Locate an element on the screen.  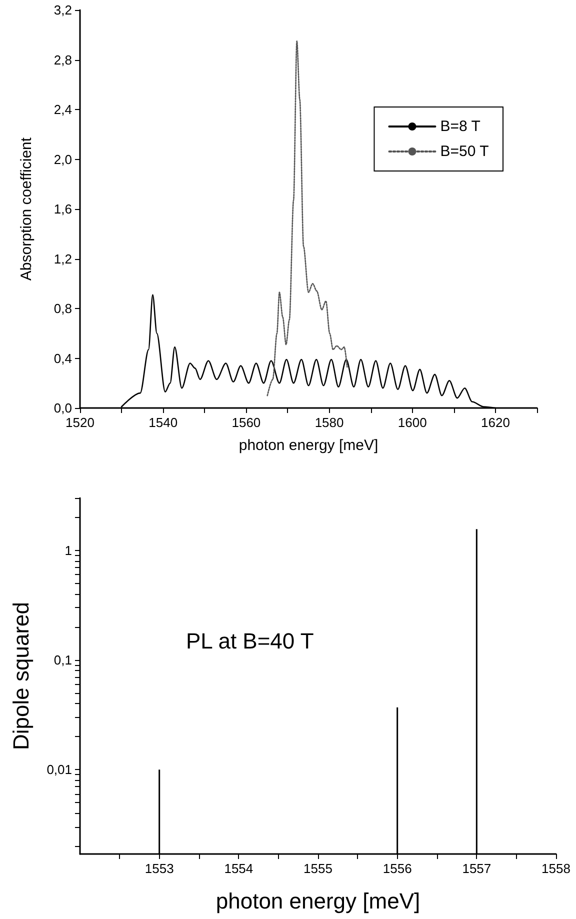
y-tick-label: 1,6 is located at coordinates (63, 209).